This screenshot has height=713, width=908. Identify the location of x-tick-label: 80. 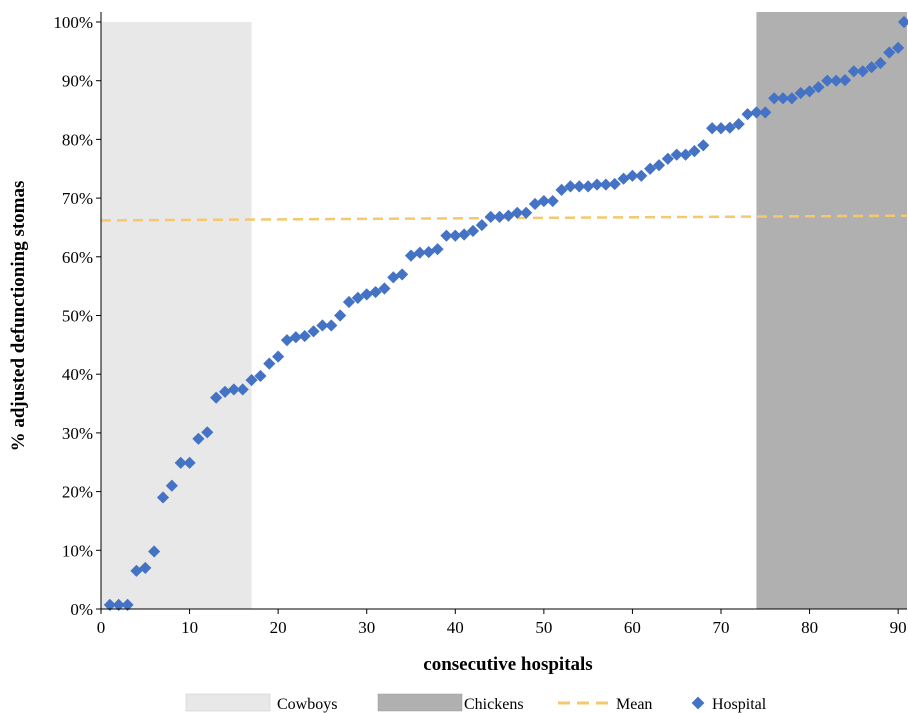
(809, 627).